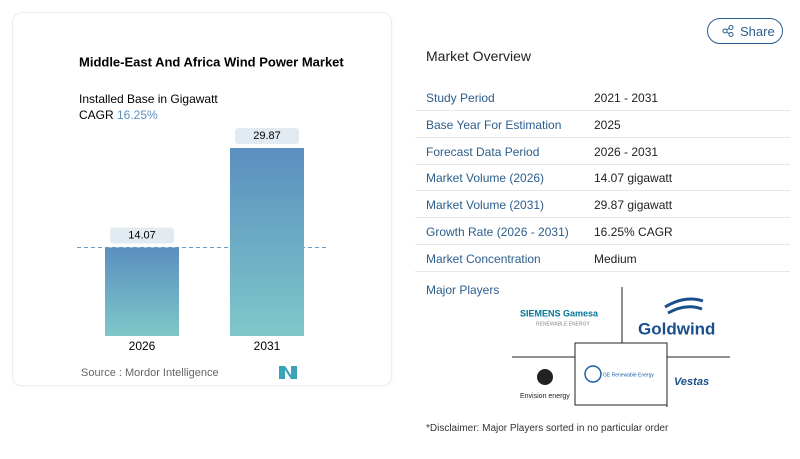  What do you see at coordinates (150, 373) in the screenshot?
I see `source: Source : Mordor Intelligence` at bounding box center [150, 373].